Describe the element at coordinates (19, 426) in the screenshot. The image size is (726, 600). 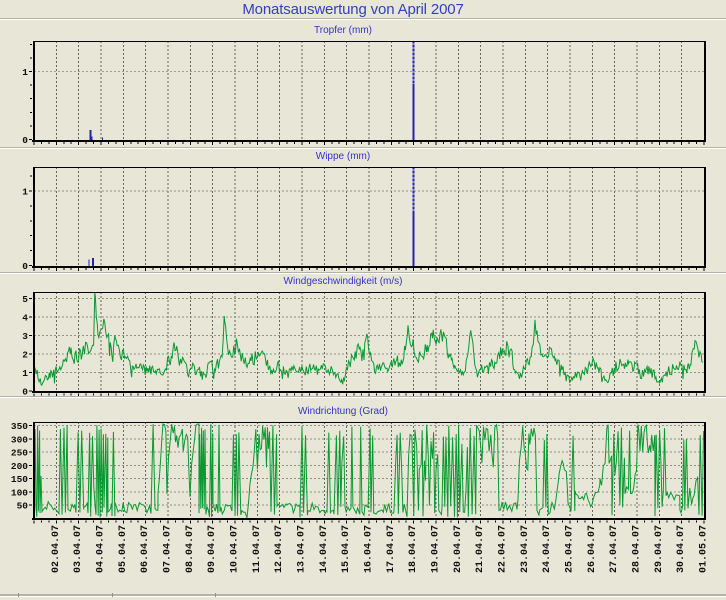
I see `svg-text: 350` at that location.